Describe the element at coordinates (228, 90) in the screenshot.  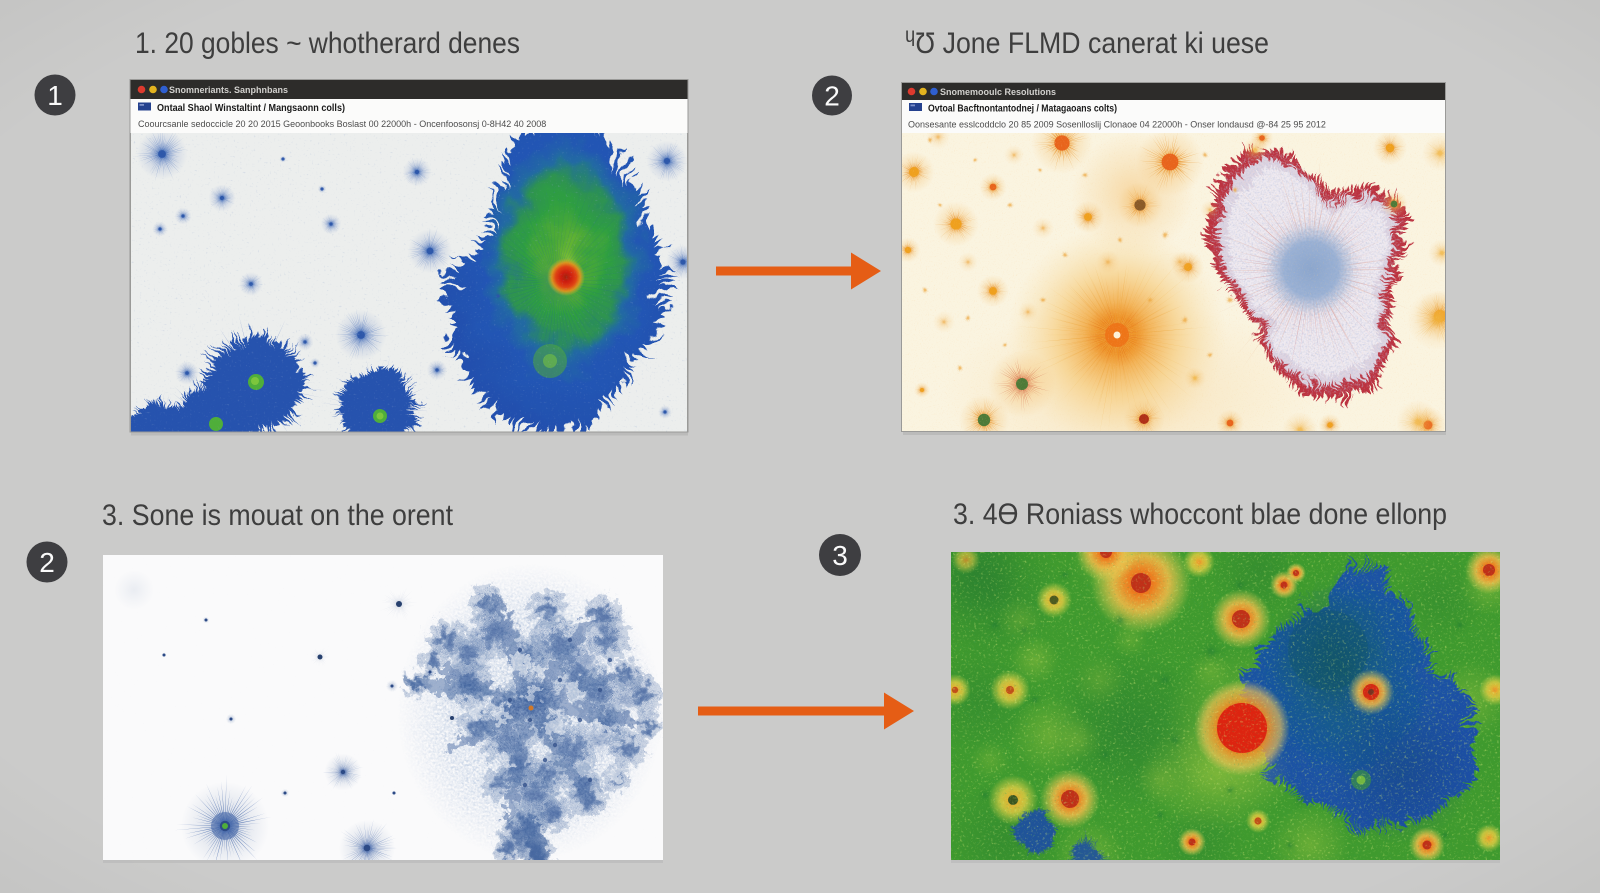
I see `svg-text: Snomneriants. Sanphnbans` at that location.